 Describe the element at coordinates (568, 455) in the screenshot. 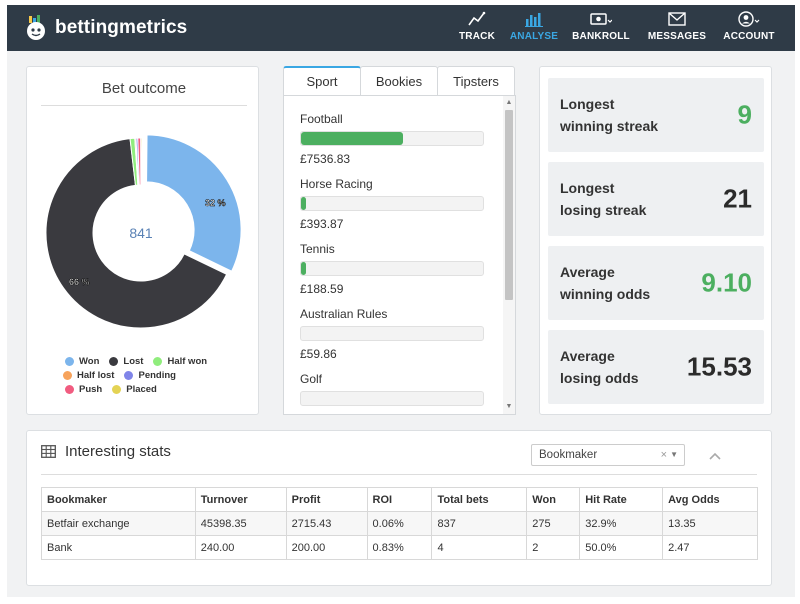

I see `select-value: Bookmaker` at that location.